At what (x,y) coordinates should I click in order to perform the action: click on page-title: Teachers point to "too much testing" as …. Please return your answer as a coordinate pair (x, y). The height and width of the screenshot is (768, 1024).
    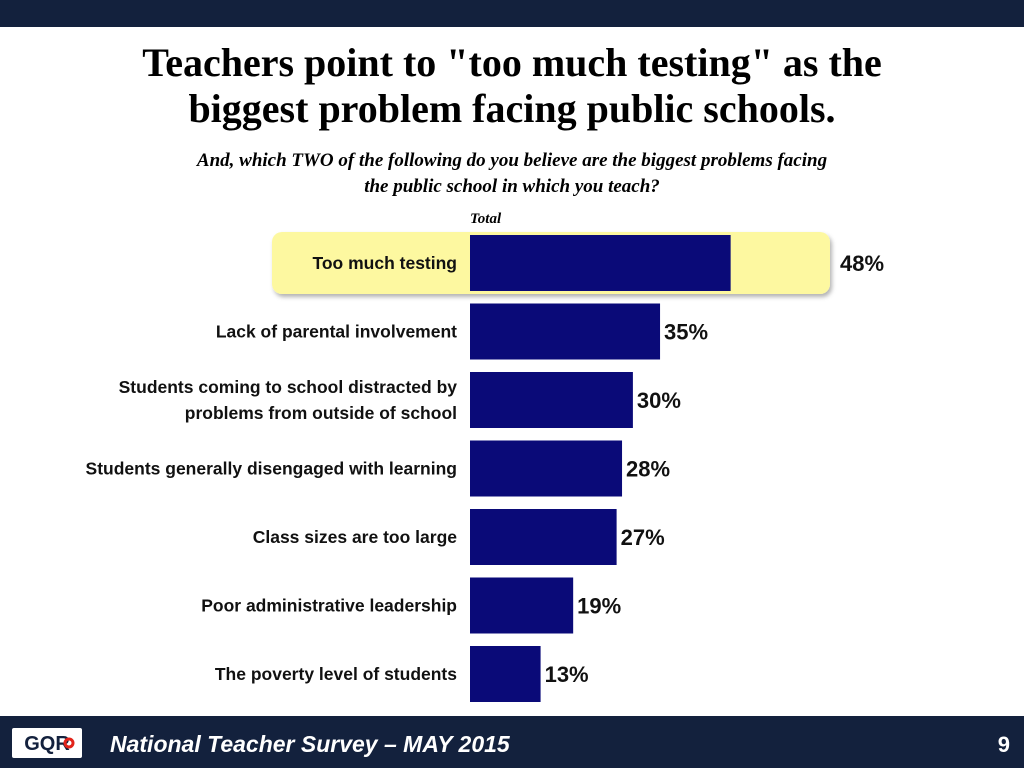
    Looking at the image, I should click on (512, 86).